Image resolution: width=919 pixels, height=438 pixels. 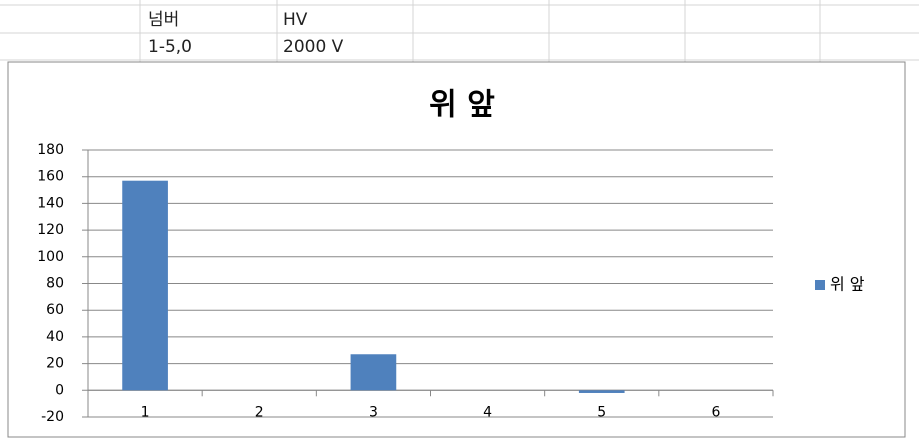 What do you see at coordinates (295, 20) in the screenshot?
I see `cell: HV` at bounding box center [295, 20].